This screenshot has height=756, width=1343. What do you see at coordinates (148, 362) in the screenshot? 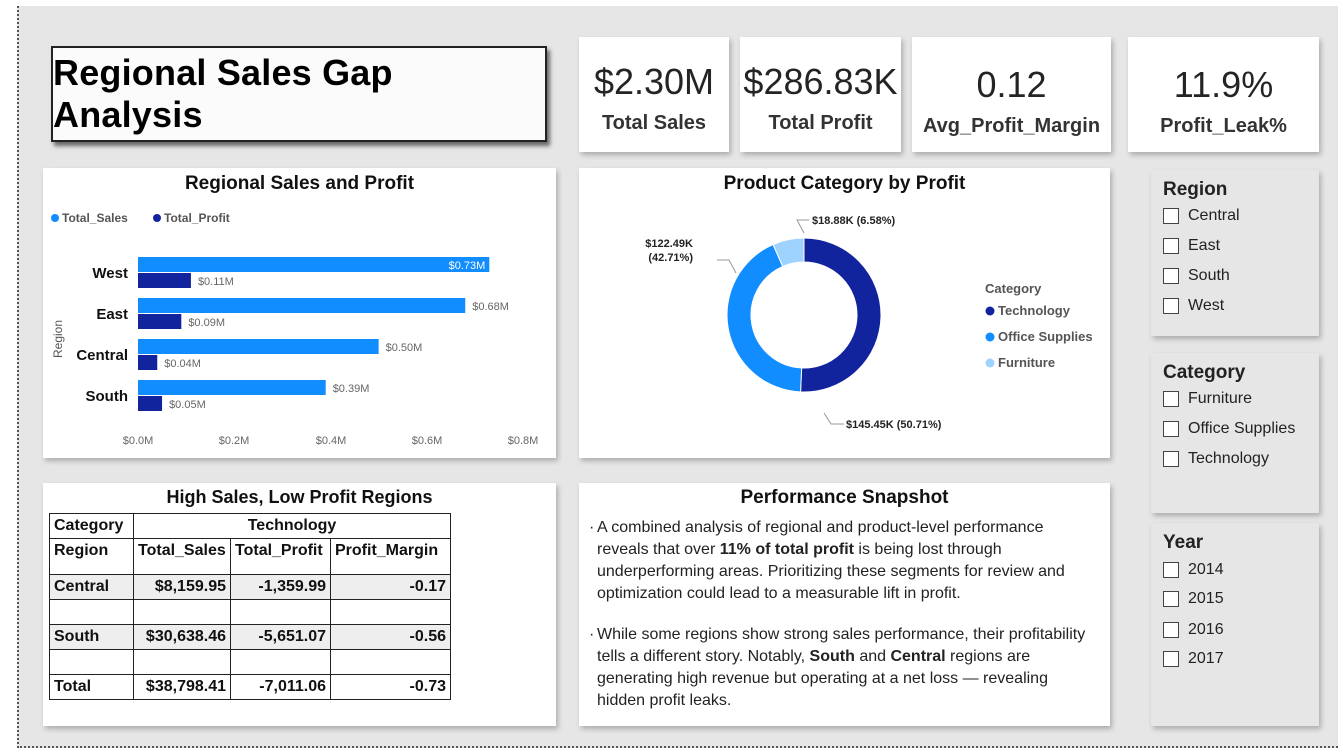
I see `bar-profit-central` at bounding box center [148, 362].